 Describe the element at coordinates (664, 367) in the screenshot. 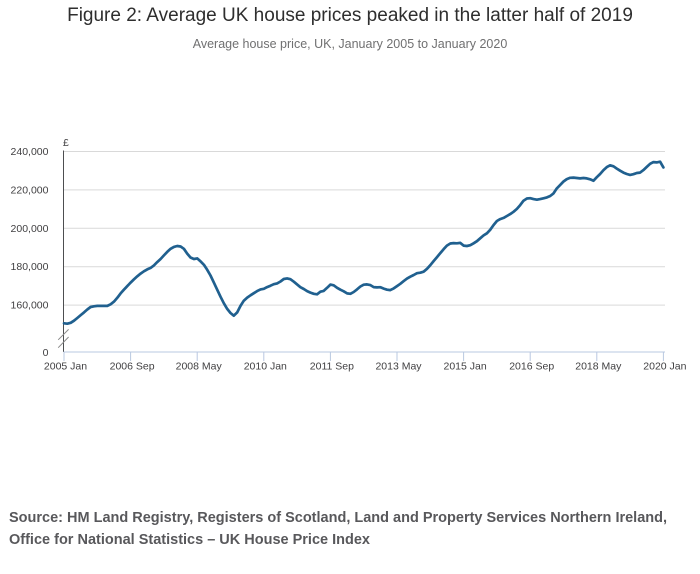

I see `svg-text: 2020 Jan` at that location.